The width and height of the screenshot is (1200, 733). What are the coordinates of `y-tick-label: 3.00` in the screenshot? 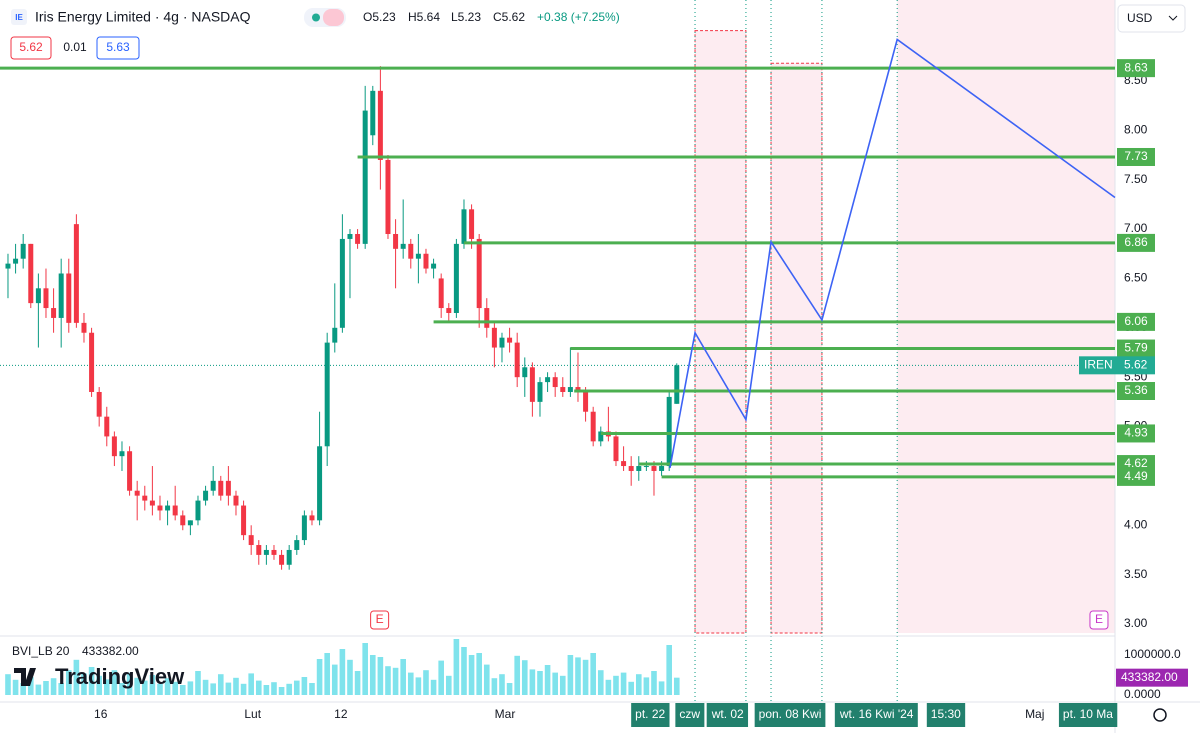 It's located at (1136, 623).